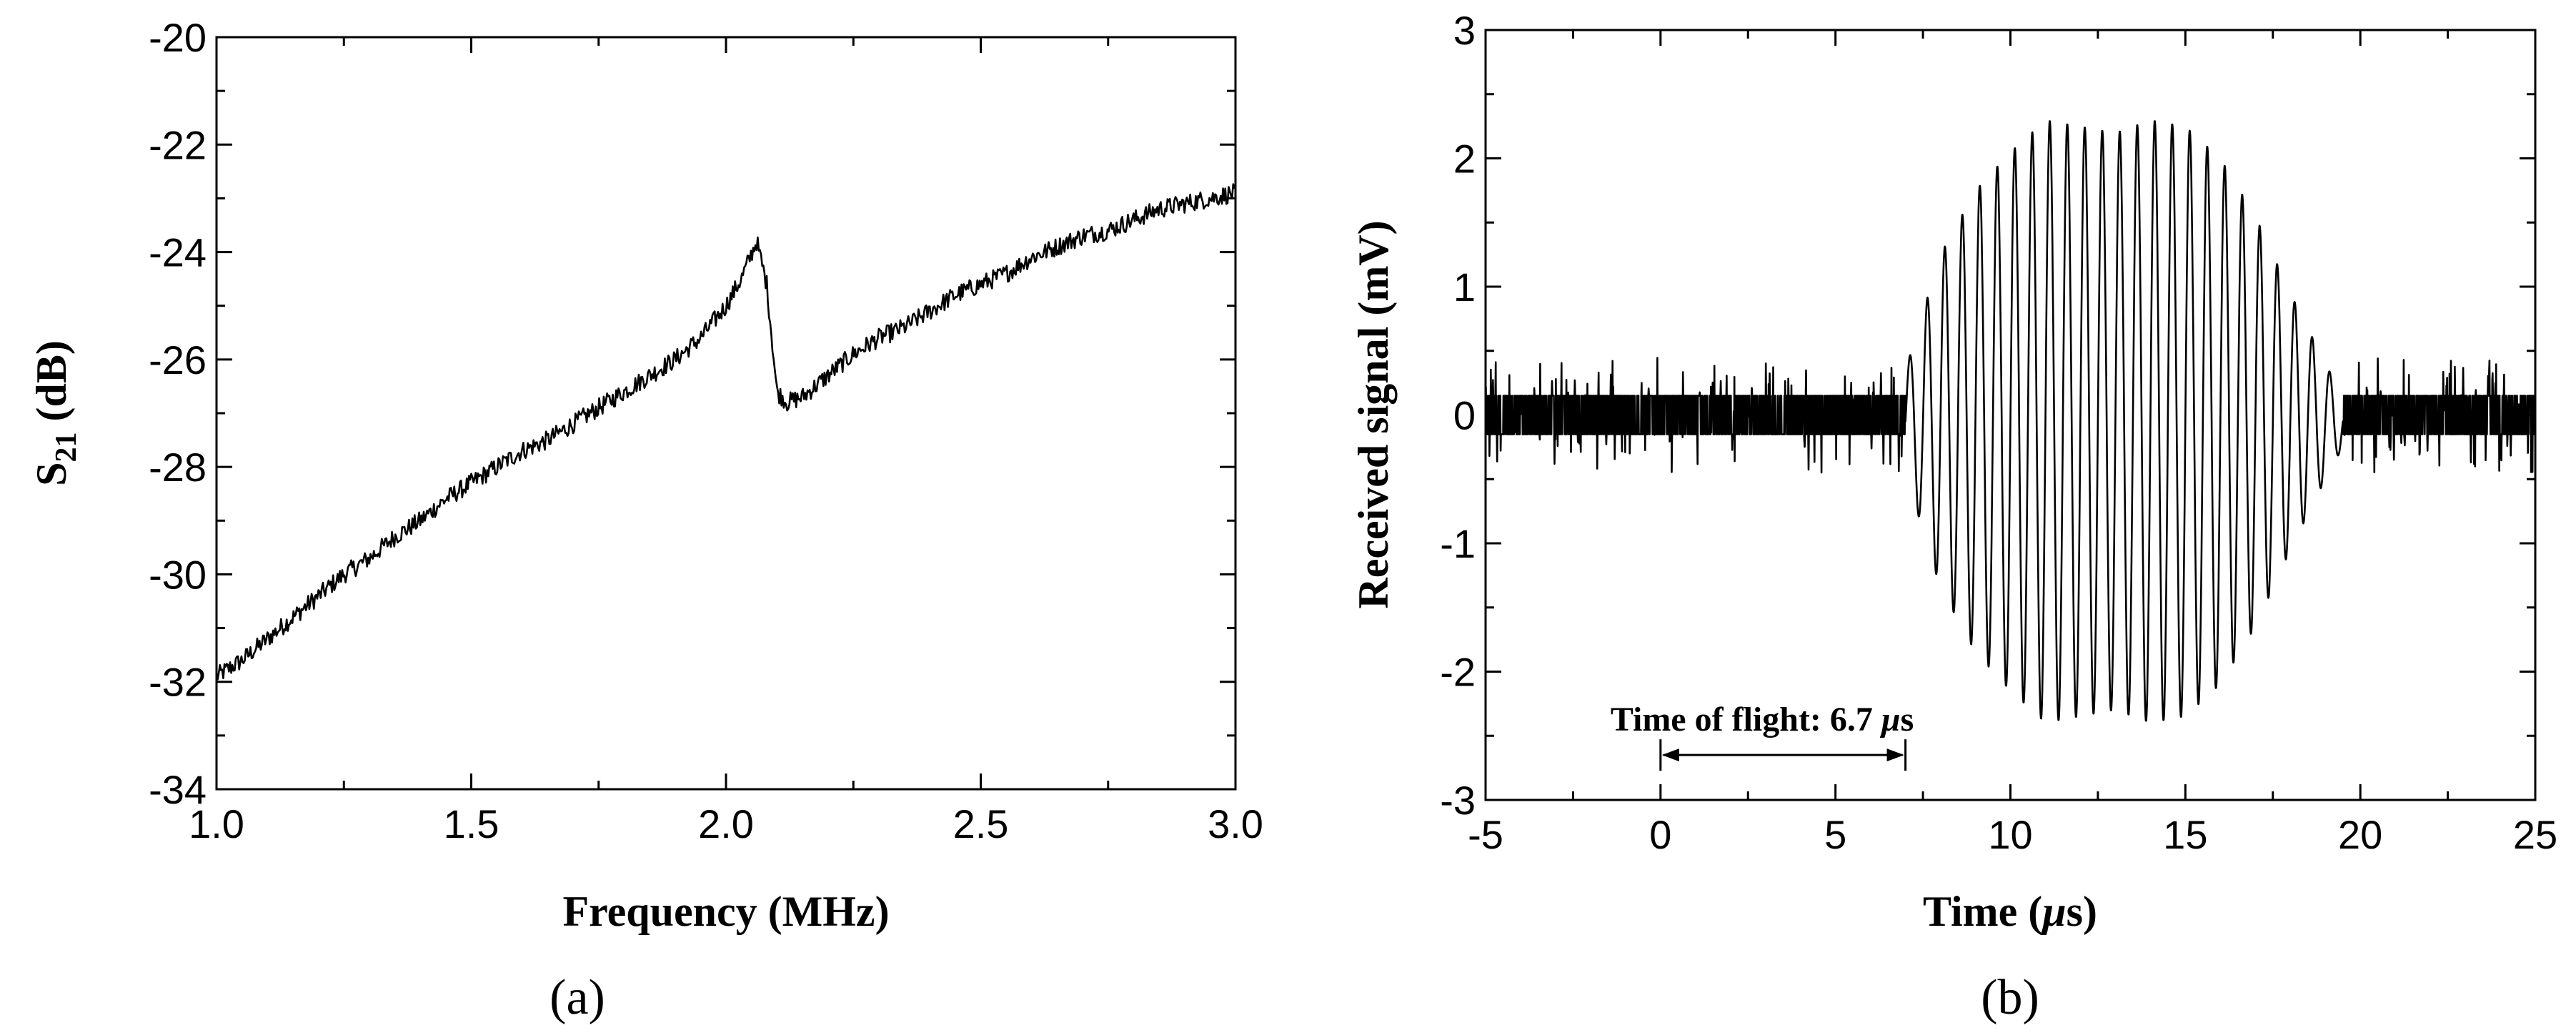 This screenshot has width=2576, height=1033. Describe the element at coordinates (2010, 834) in the screenshot. I see `x-tick-label-b: 10` at that location.